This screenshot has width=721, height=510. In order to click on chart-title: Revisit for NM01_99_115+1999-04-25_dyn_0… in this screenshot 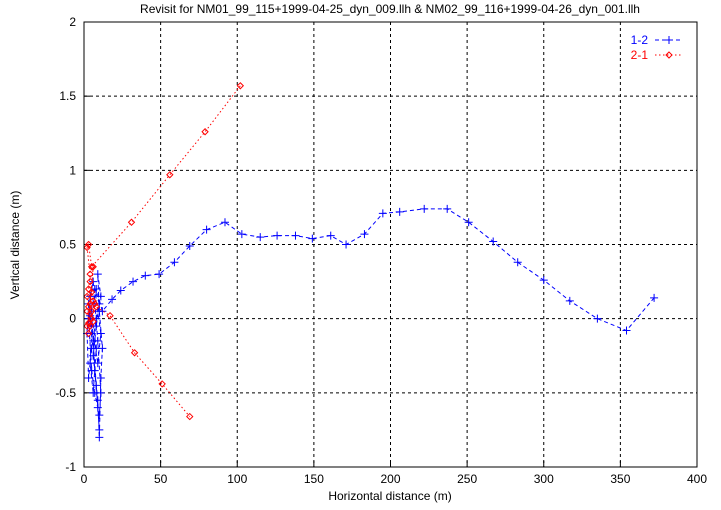, I will do `click(390, 9)`.